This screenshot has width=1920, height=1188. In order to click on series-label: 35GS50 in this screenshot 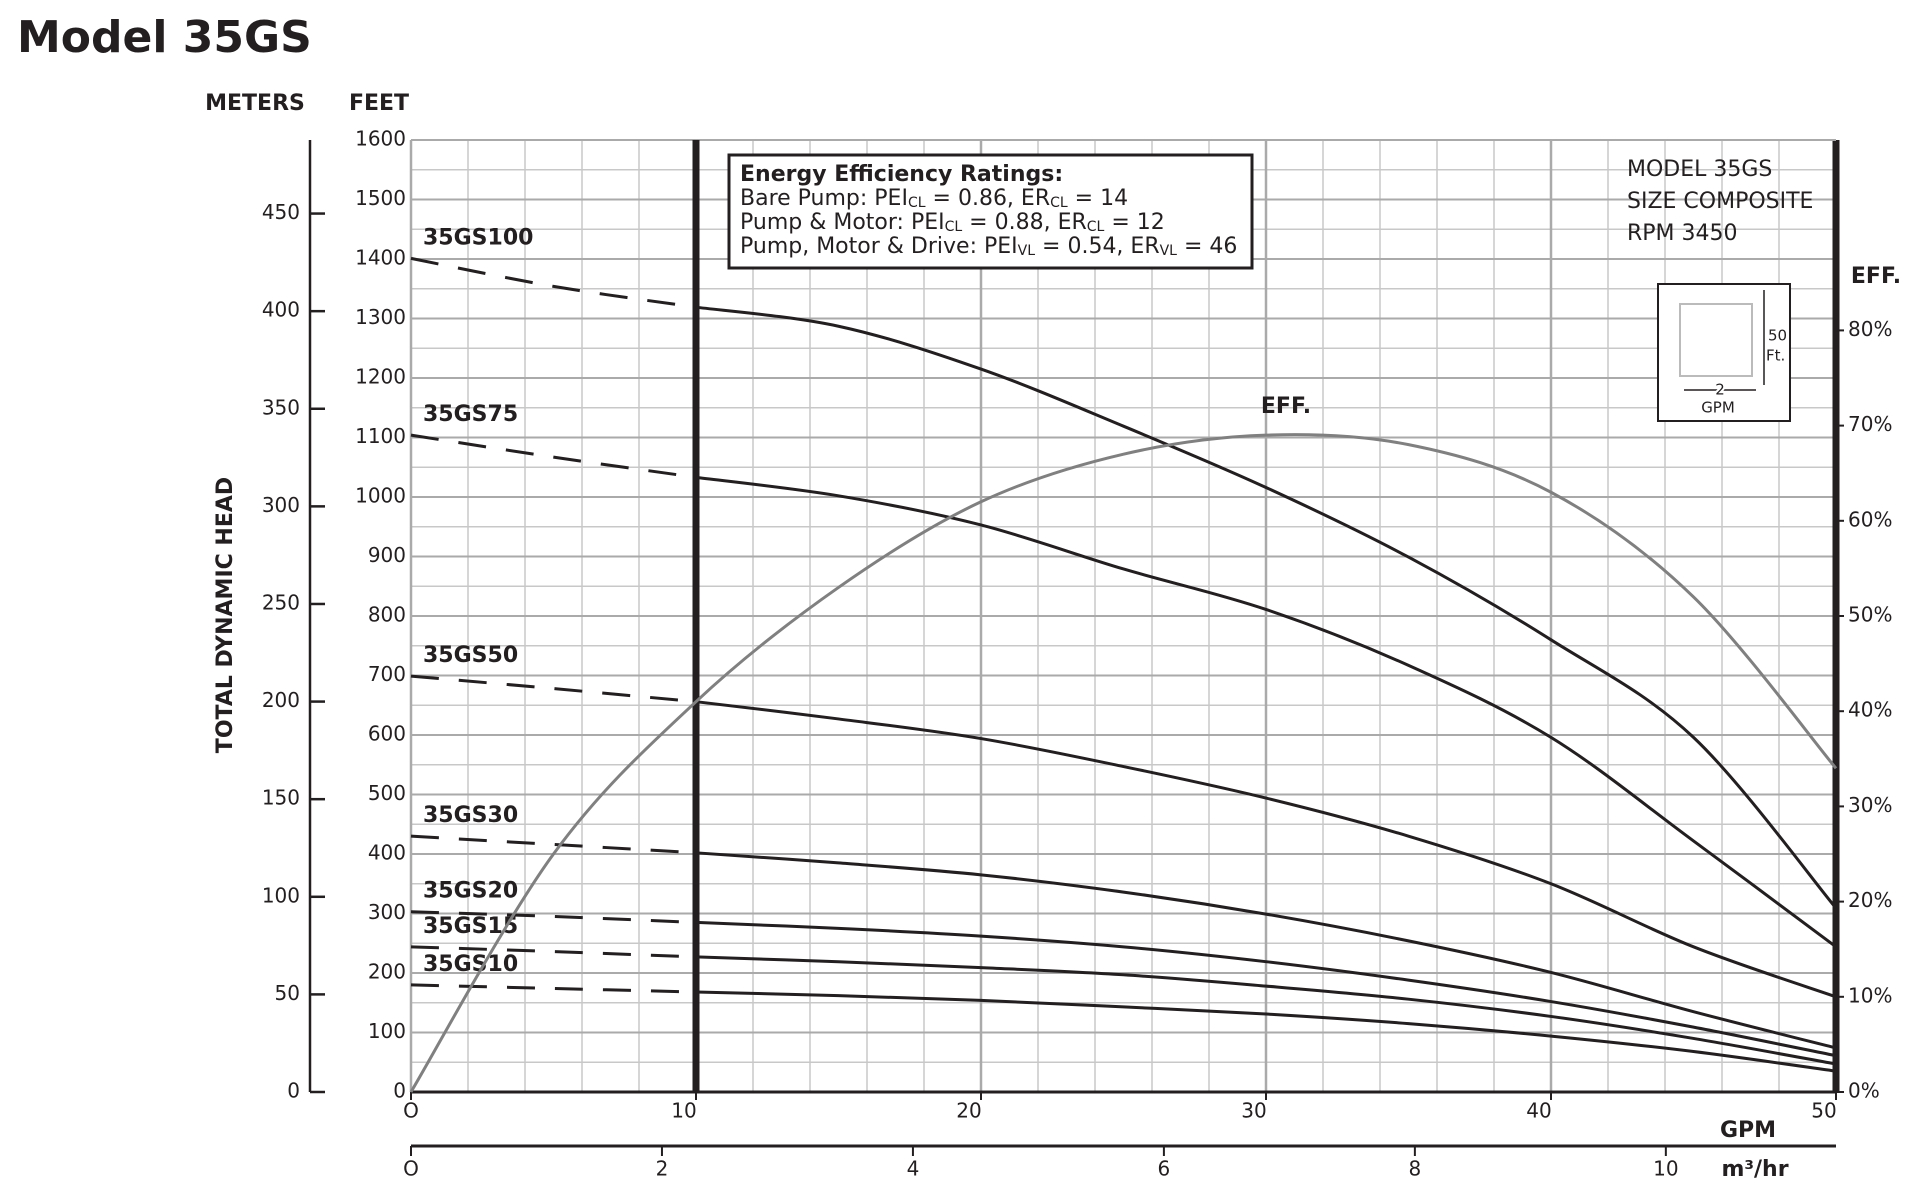, I will do `click(470, 655)`.